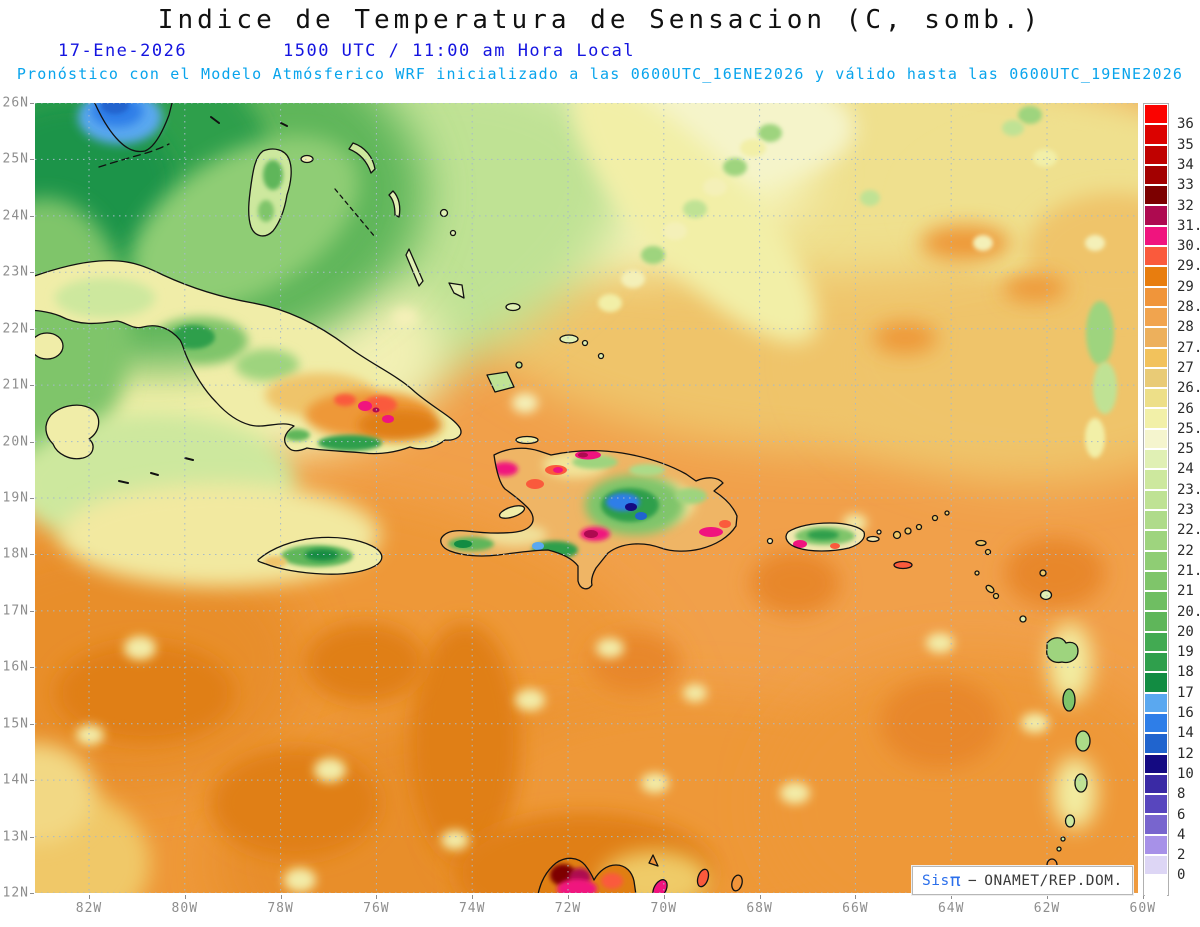  Describe the element at coordinates (185, 908) in the screenshot. I see `x-tick-label: 80W` at that location.